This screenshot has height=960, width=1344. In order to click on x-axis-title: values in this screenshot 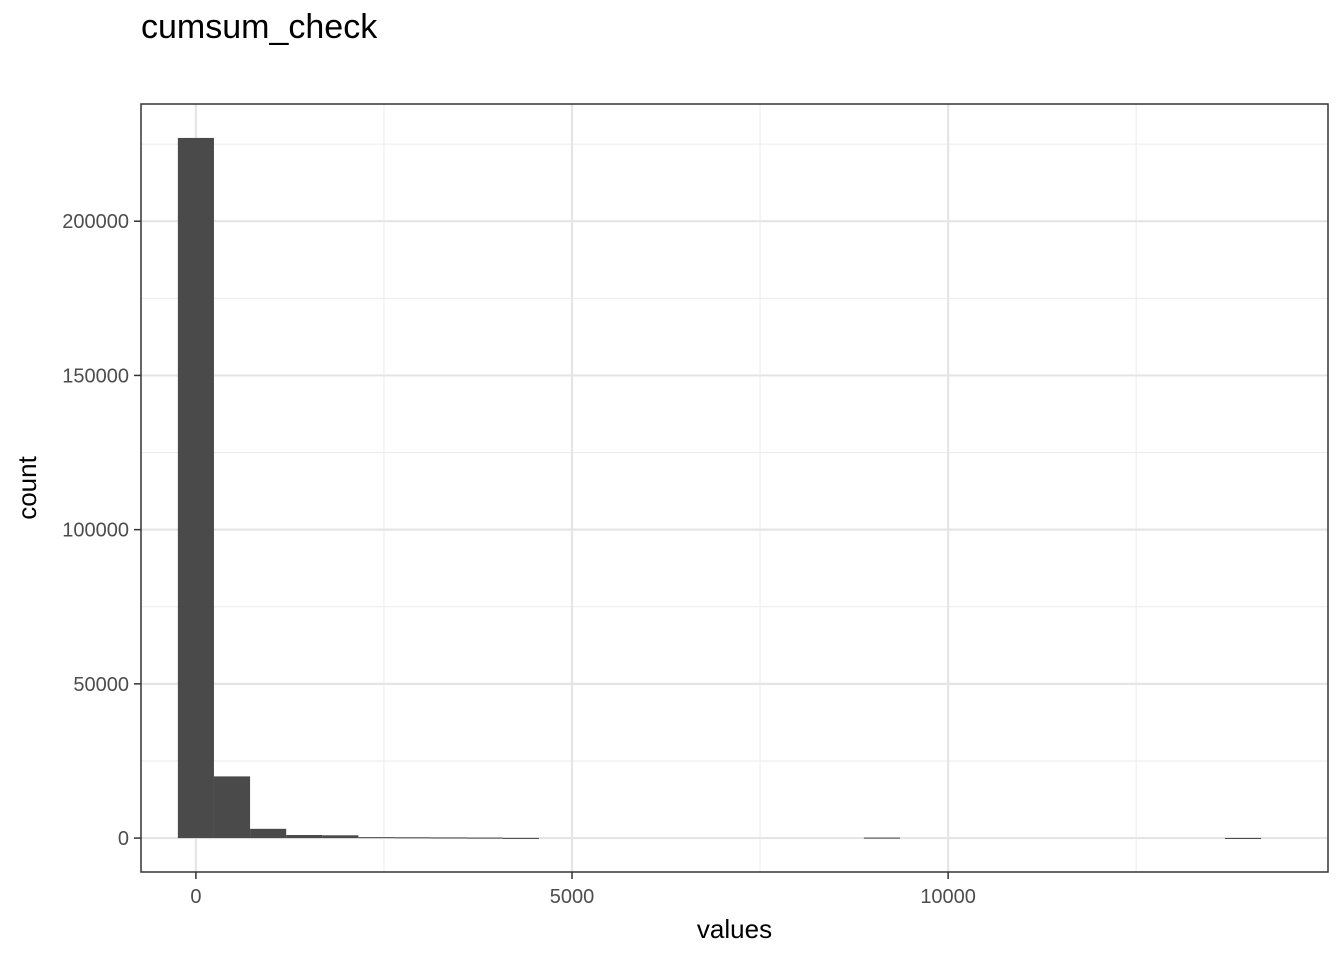, I will do `click(734, 929)`.